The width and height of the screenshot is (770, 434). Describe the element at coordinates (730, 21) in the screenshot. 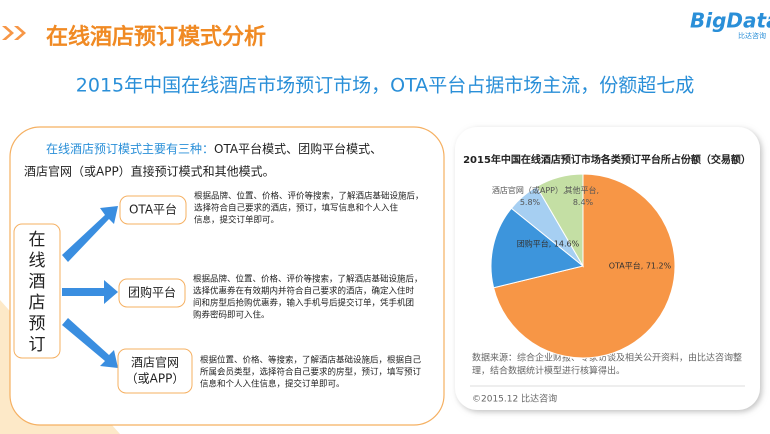

I see `logo: BigData` at that location.